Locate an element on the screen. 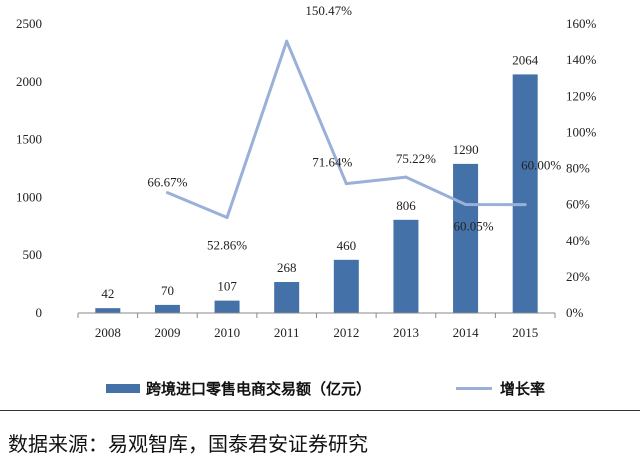  legend-item-line: 增长率 is located at coordinates (500, 388).